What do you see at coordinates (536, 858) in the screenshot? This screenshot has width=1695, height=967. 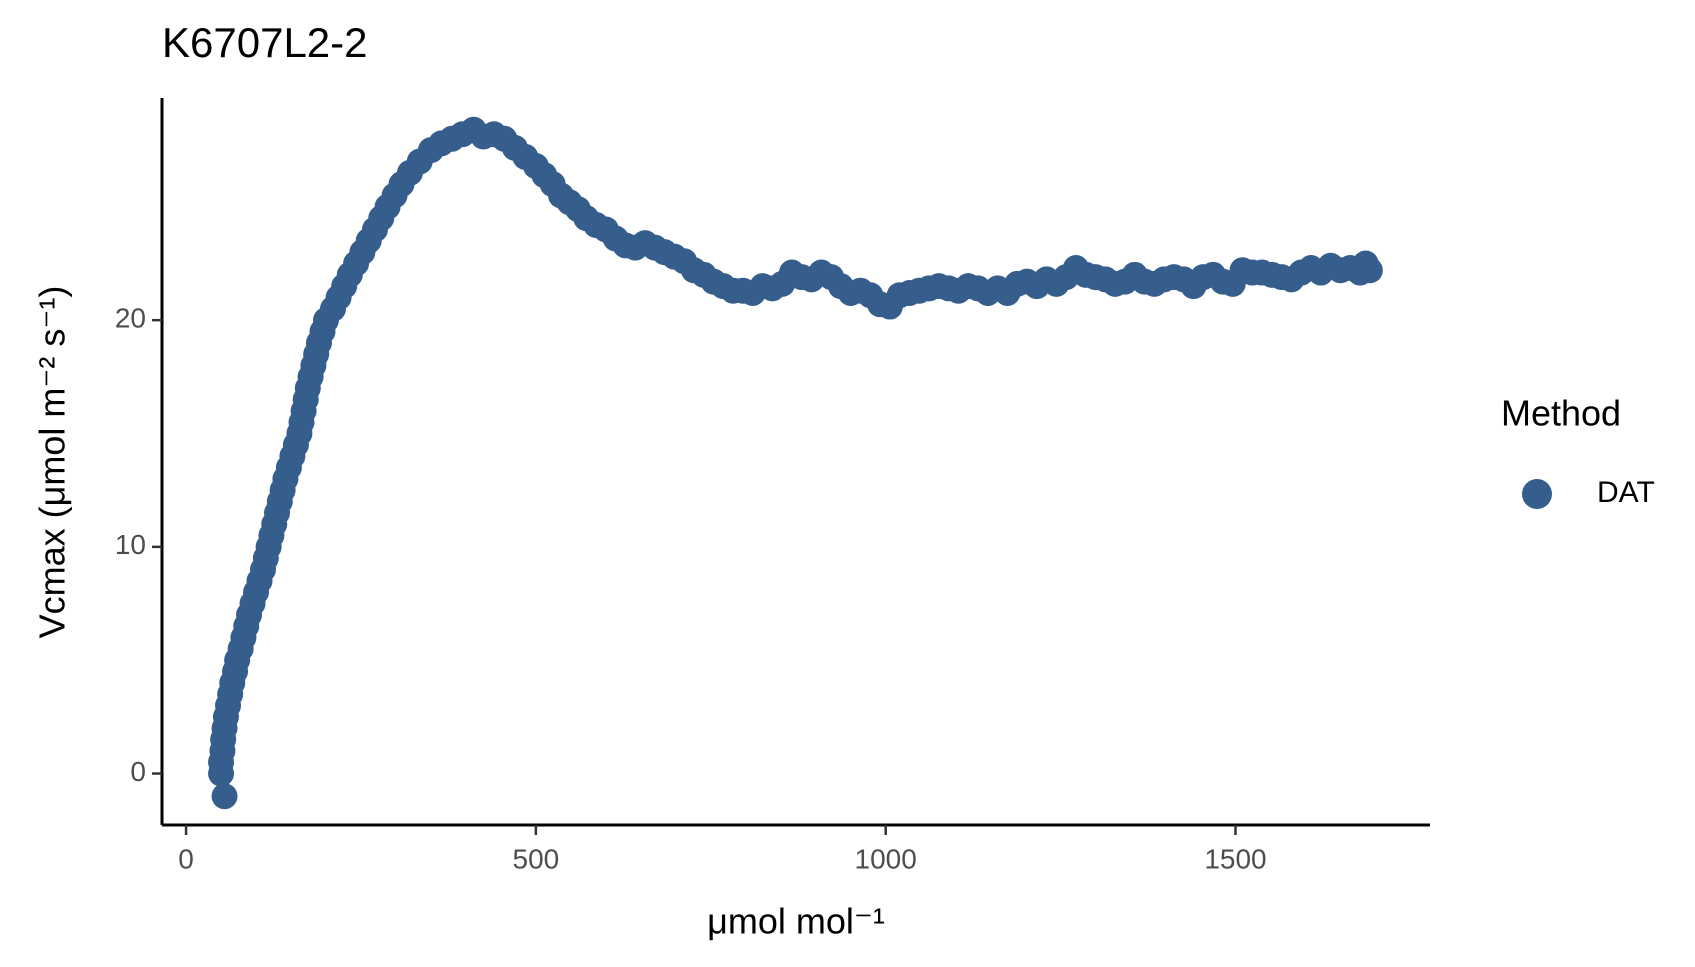 I see `x-tick-label: 500` at bounding box center [536, 858].